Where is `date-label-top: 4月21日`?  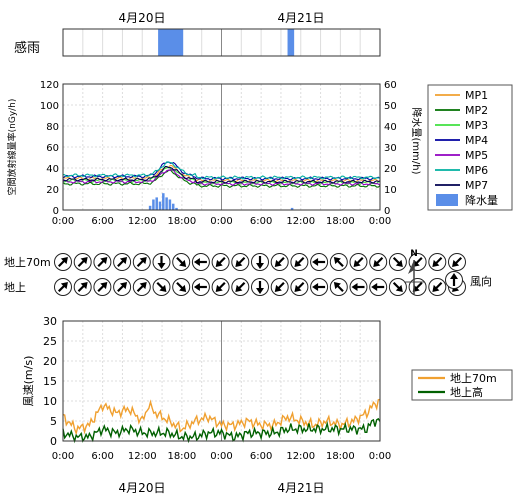 date-label-top: 4月21日 is located at coordinates (301, 18).